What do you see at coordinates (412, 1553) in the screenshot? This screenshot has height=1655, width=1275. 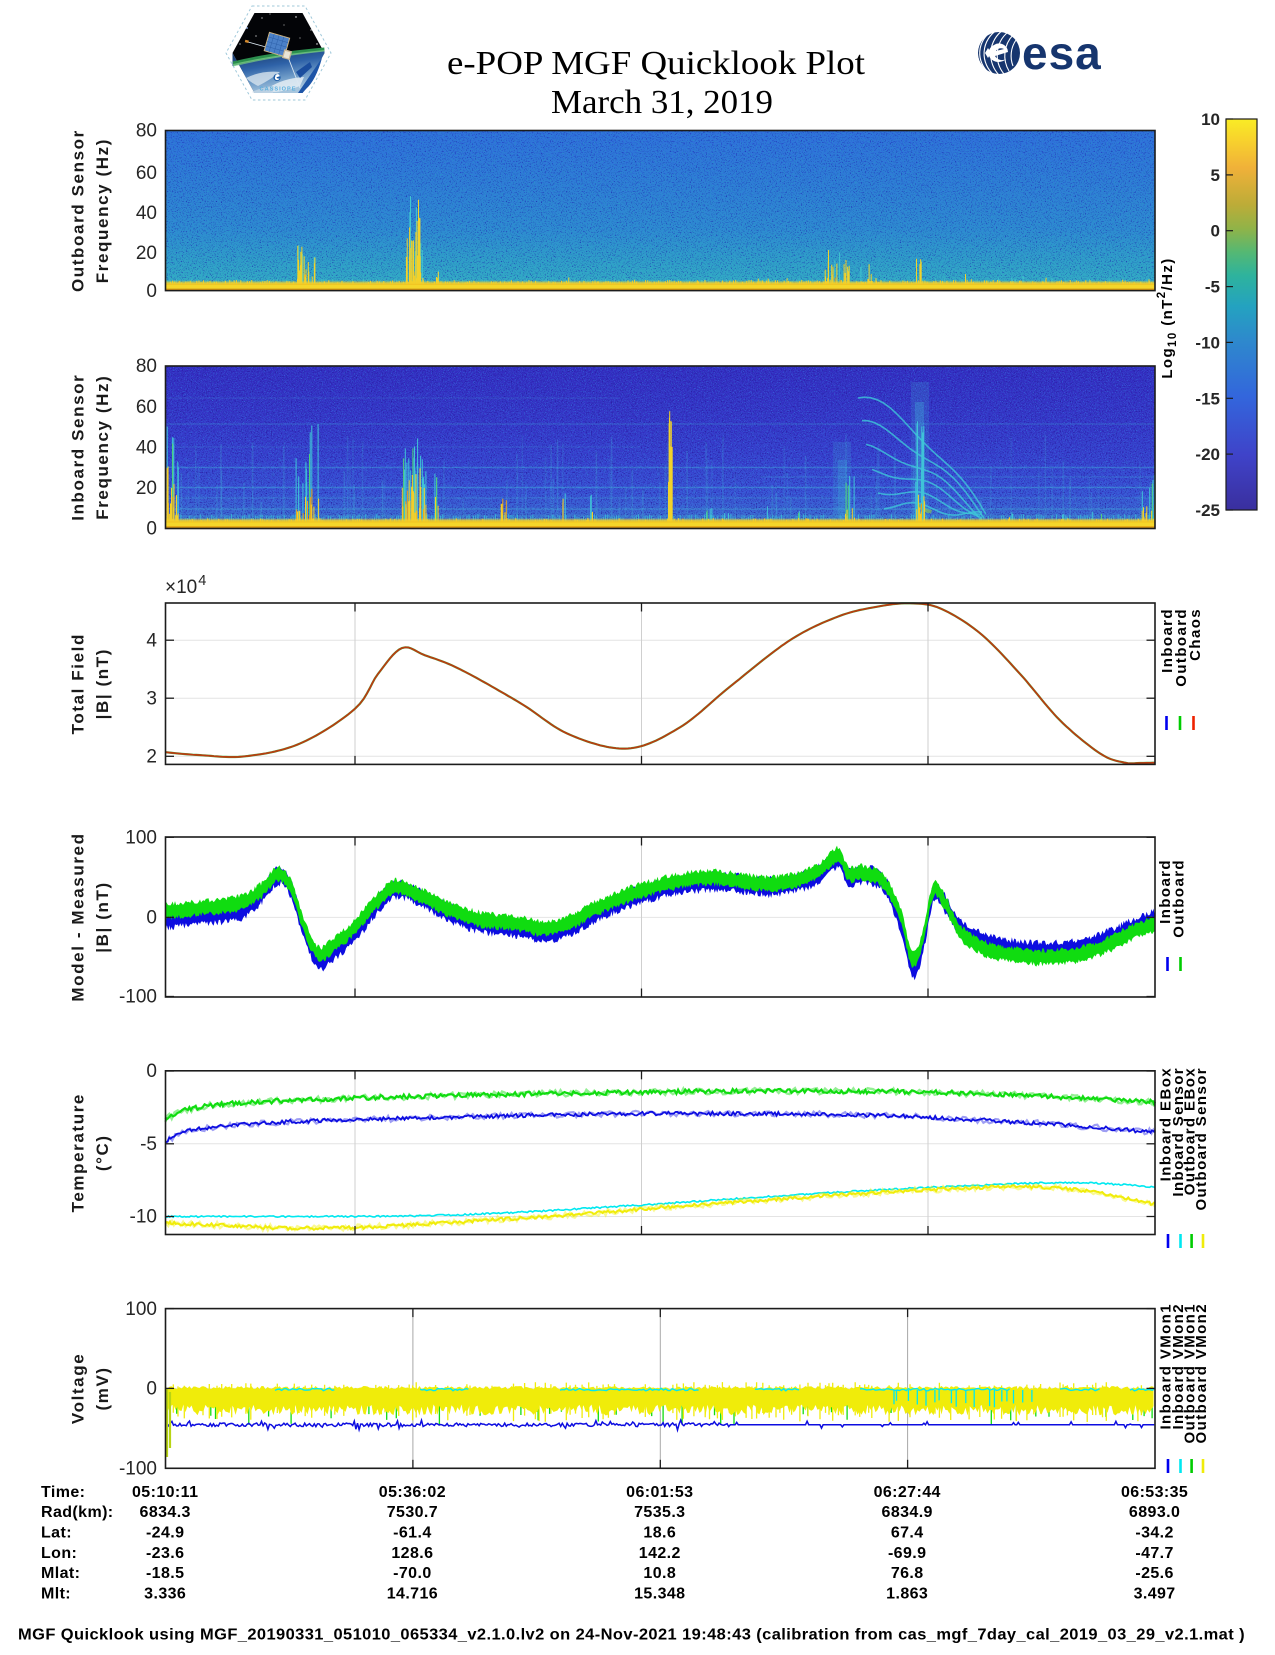 I see `svg-text: 128.6` at bounding box center [412, 1553].